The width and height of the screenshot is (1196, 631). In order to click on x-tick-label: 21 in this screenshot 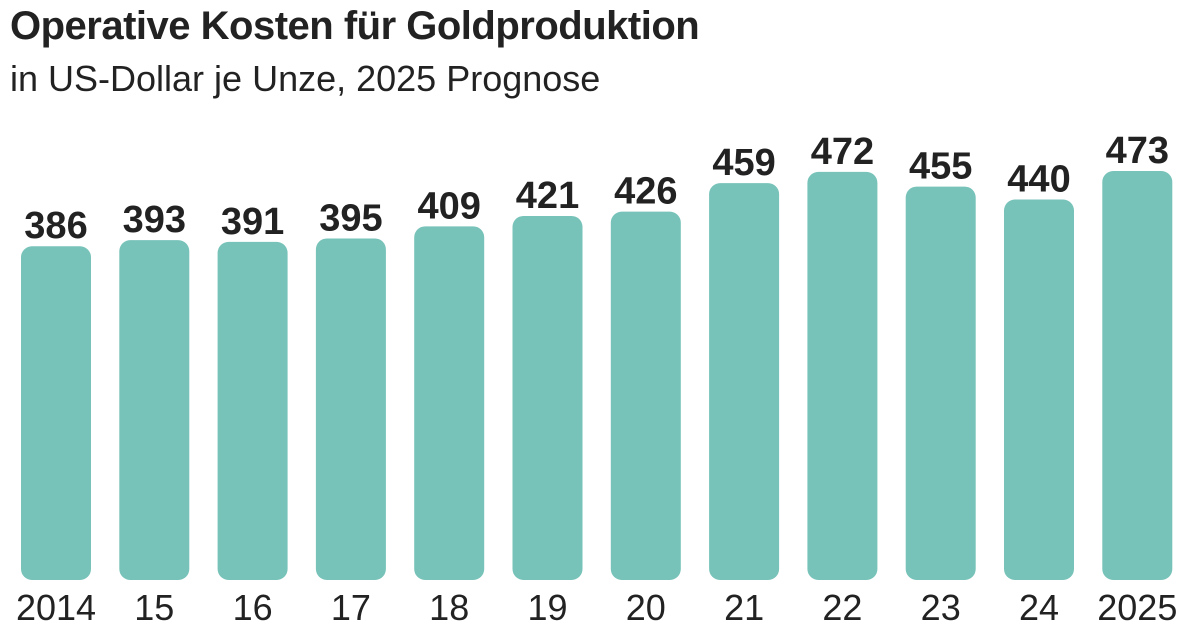, I will do `click(744, 607)`.